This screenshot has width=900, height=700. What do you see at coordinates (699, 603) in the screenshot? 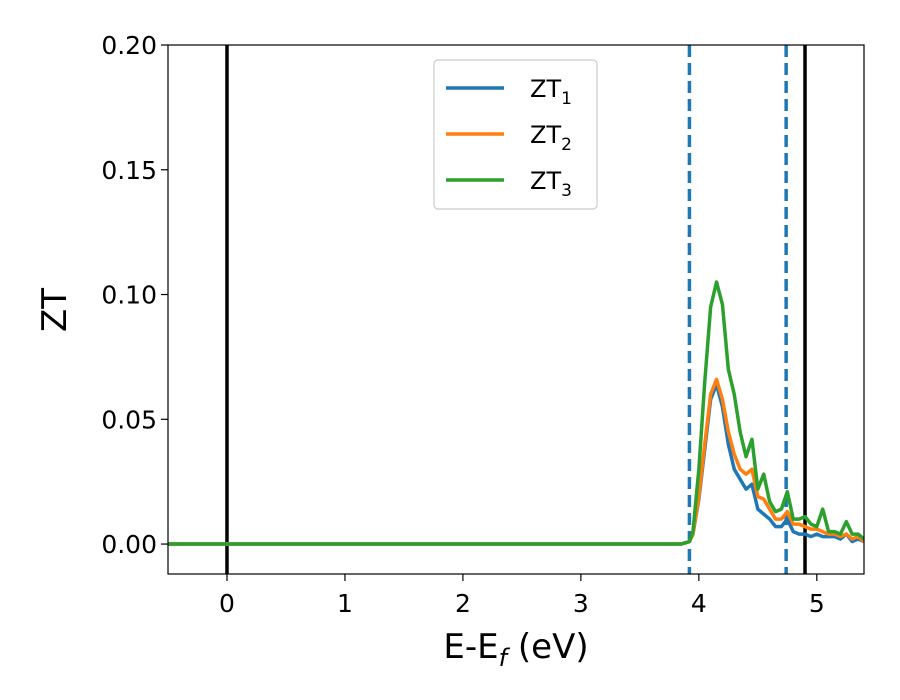
I see `x-tick-label: 4` at bounding box center [699, 603].